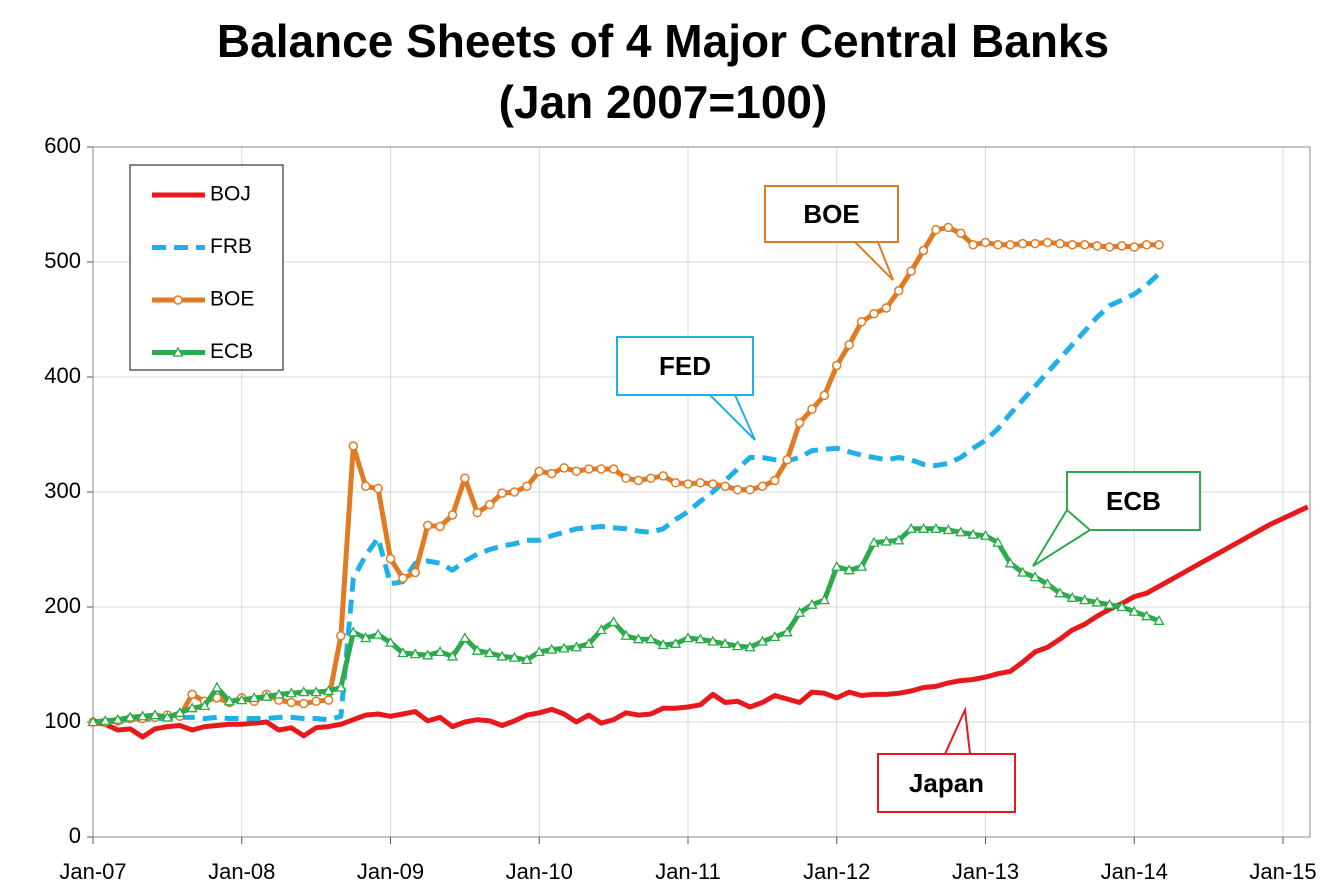 Image resolution: width=1327 pixels, height=896 pixels. Describe the element at coordinates (231, 351) in the screenshot. I see `legend-label: ECB` at that location.